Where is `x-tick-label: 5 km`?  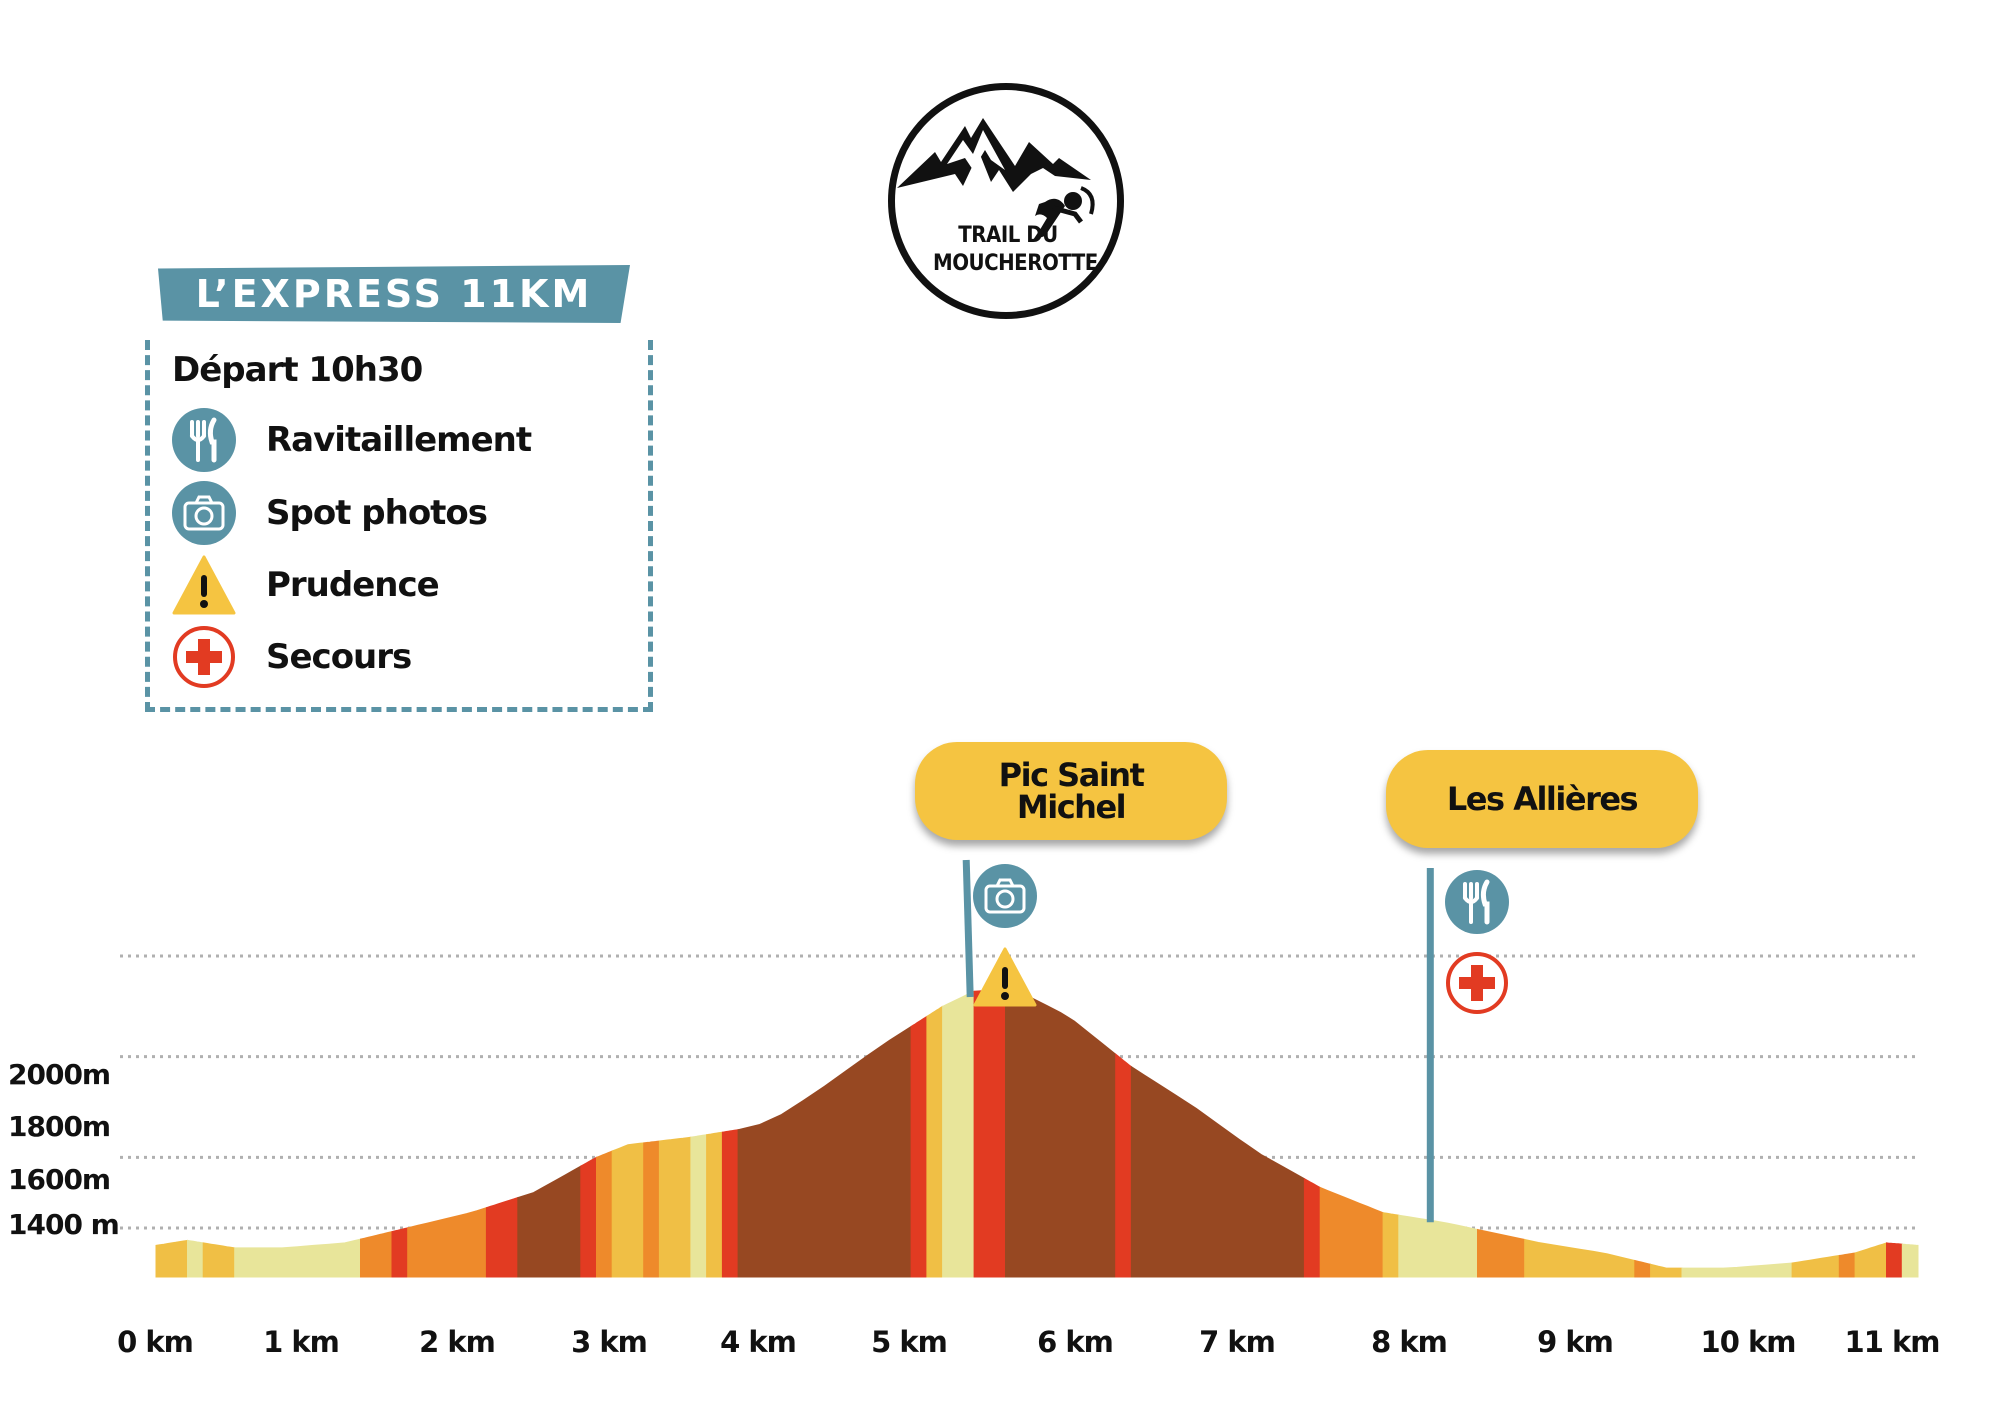 x-tick-label: 5 km is located at coordinates (909, 1342).